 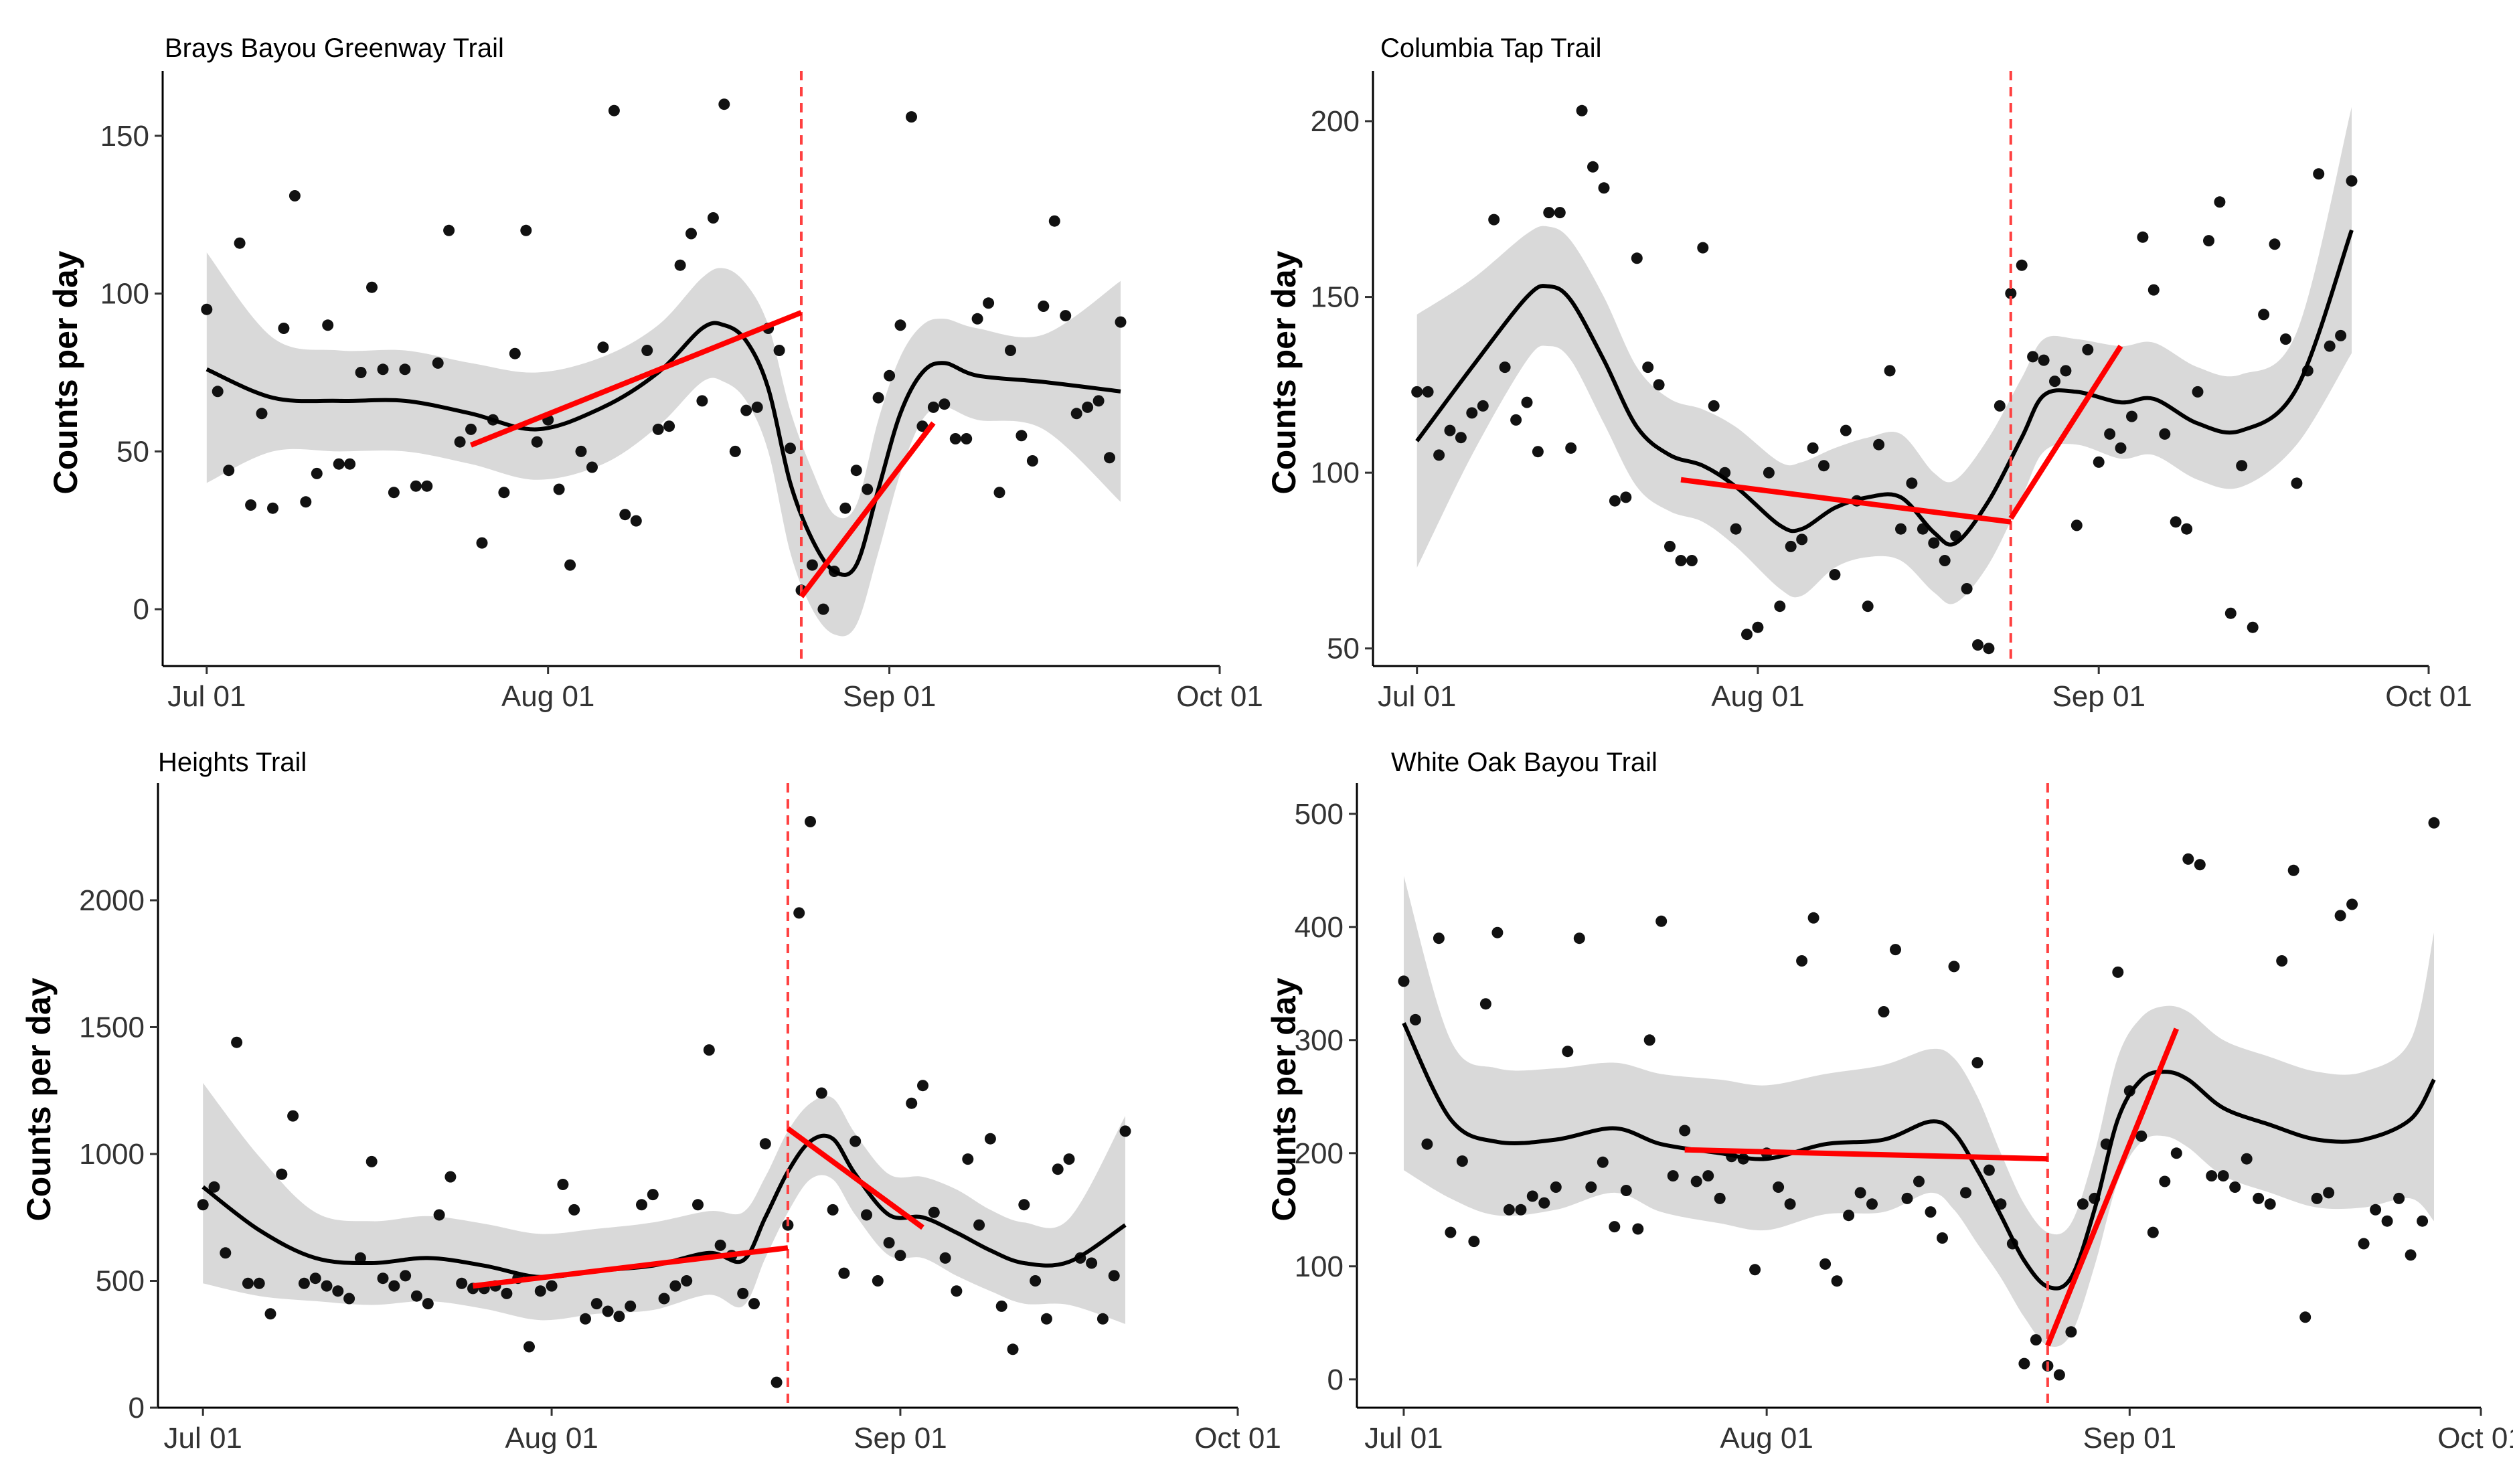 What do you see at coordinates (855, 1178) in the screenshot?
I see `trend-segment-post` at bounding box center [855, 1178].